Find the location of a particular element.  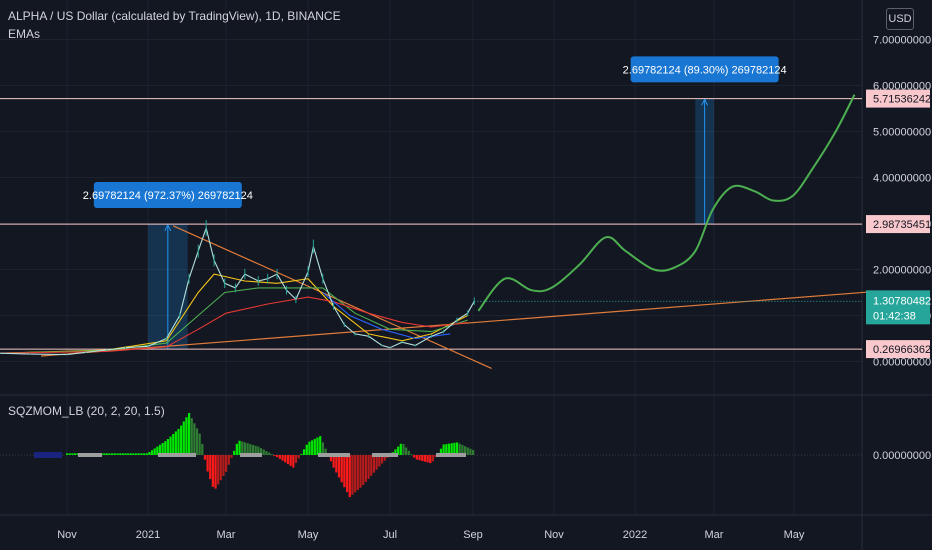

last-price-countdown: 01:42:38 is located at coordinates (894, 316).